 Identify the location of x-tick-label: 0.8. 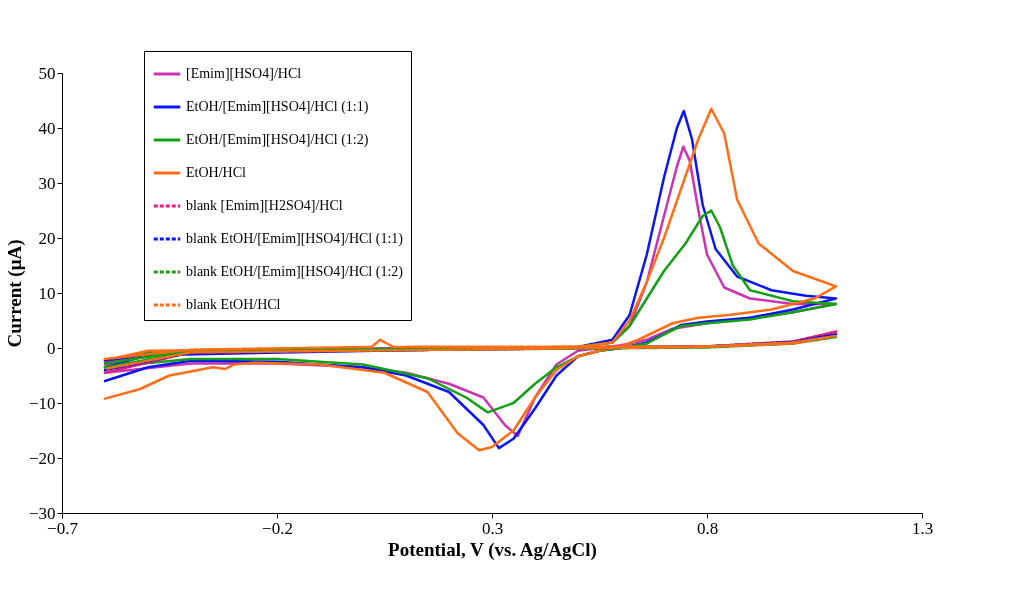
(707, 528).